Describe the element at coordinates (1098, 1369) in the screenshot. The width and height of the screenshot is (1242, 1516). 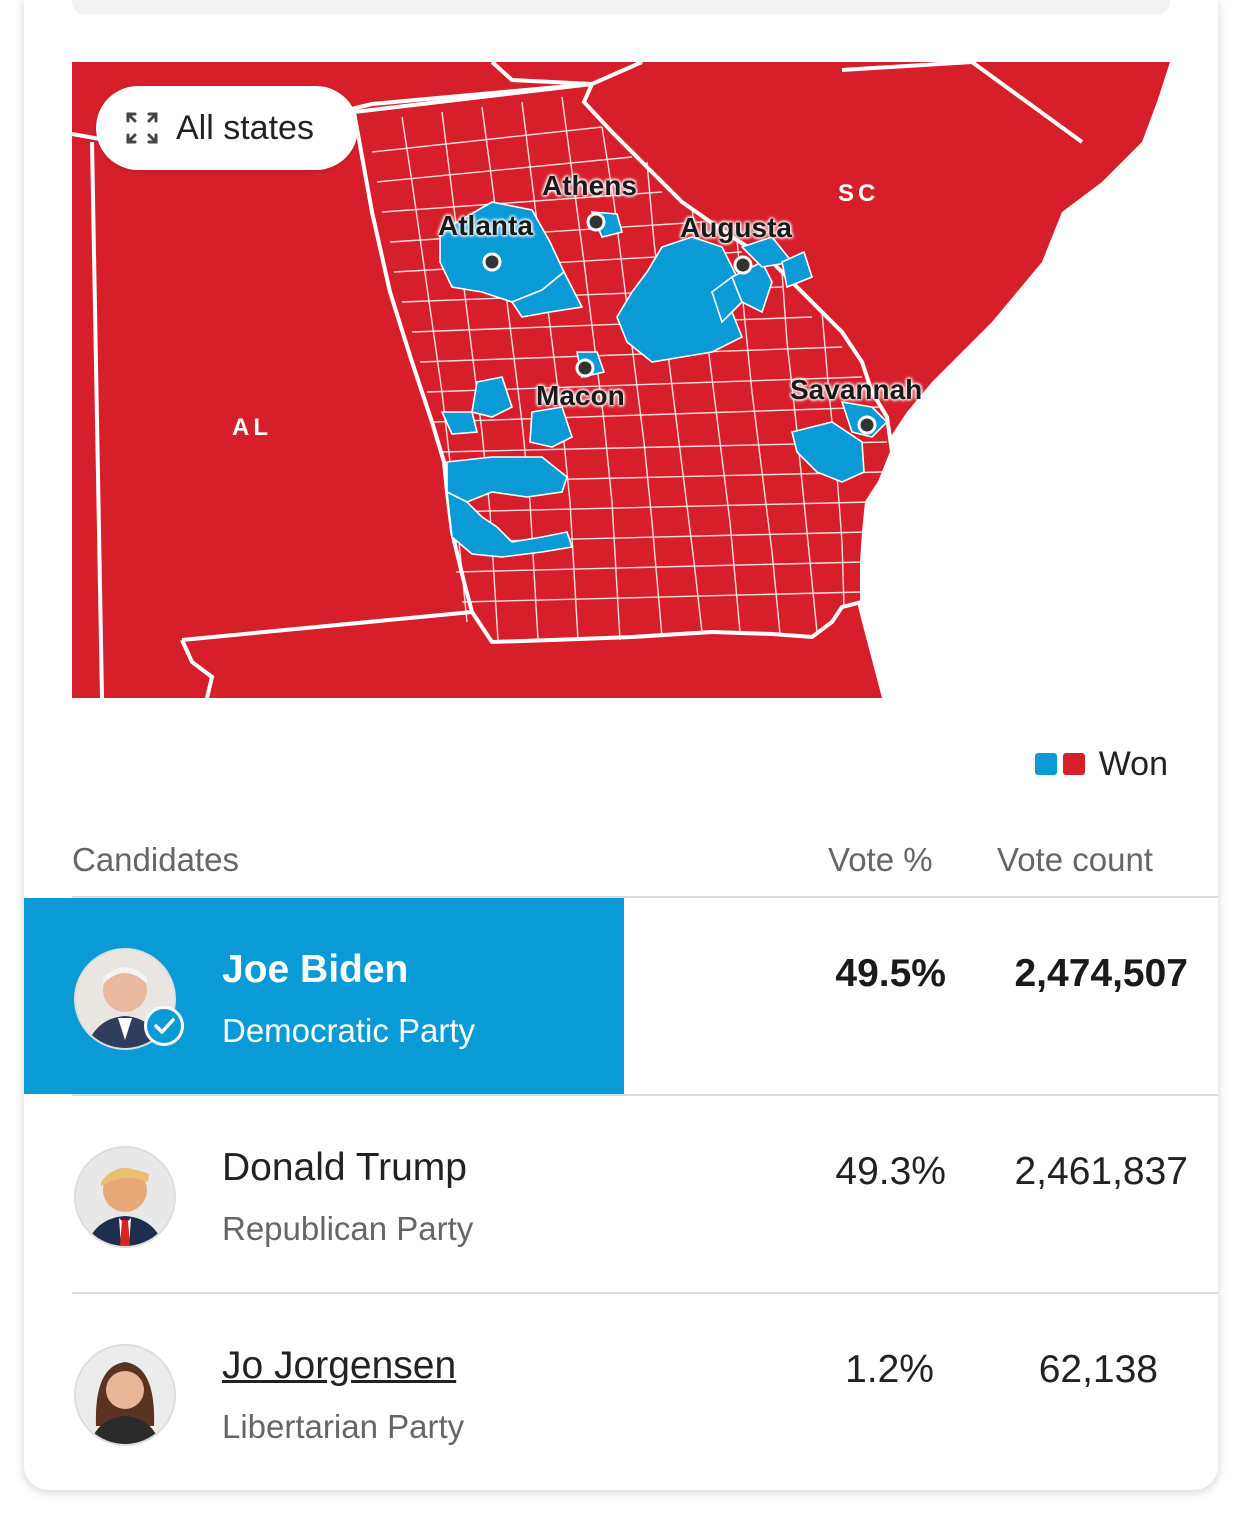
I see `vote-count: 62,138` at that location.